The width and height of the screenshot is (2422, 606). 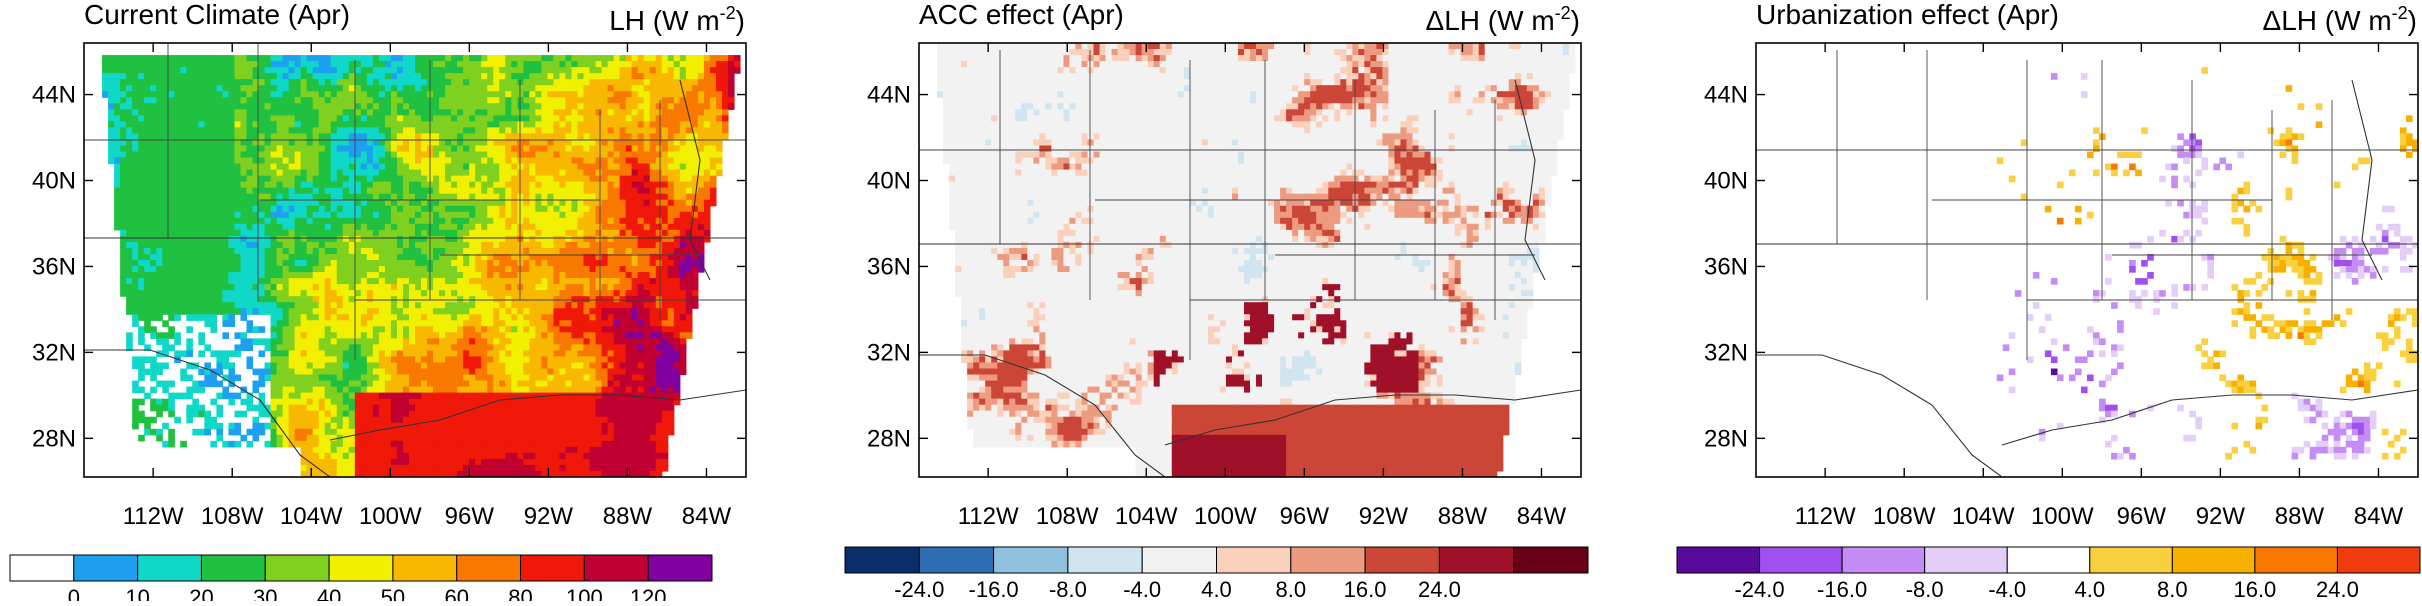 I want to click on dlh-field, so click(x=2208, y=263).